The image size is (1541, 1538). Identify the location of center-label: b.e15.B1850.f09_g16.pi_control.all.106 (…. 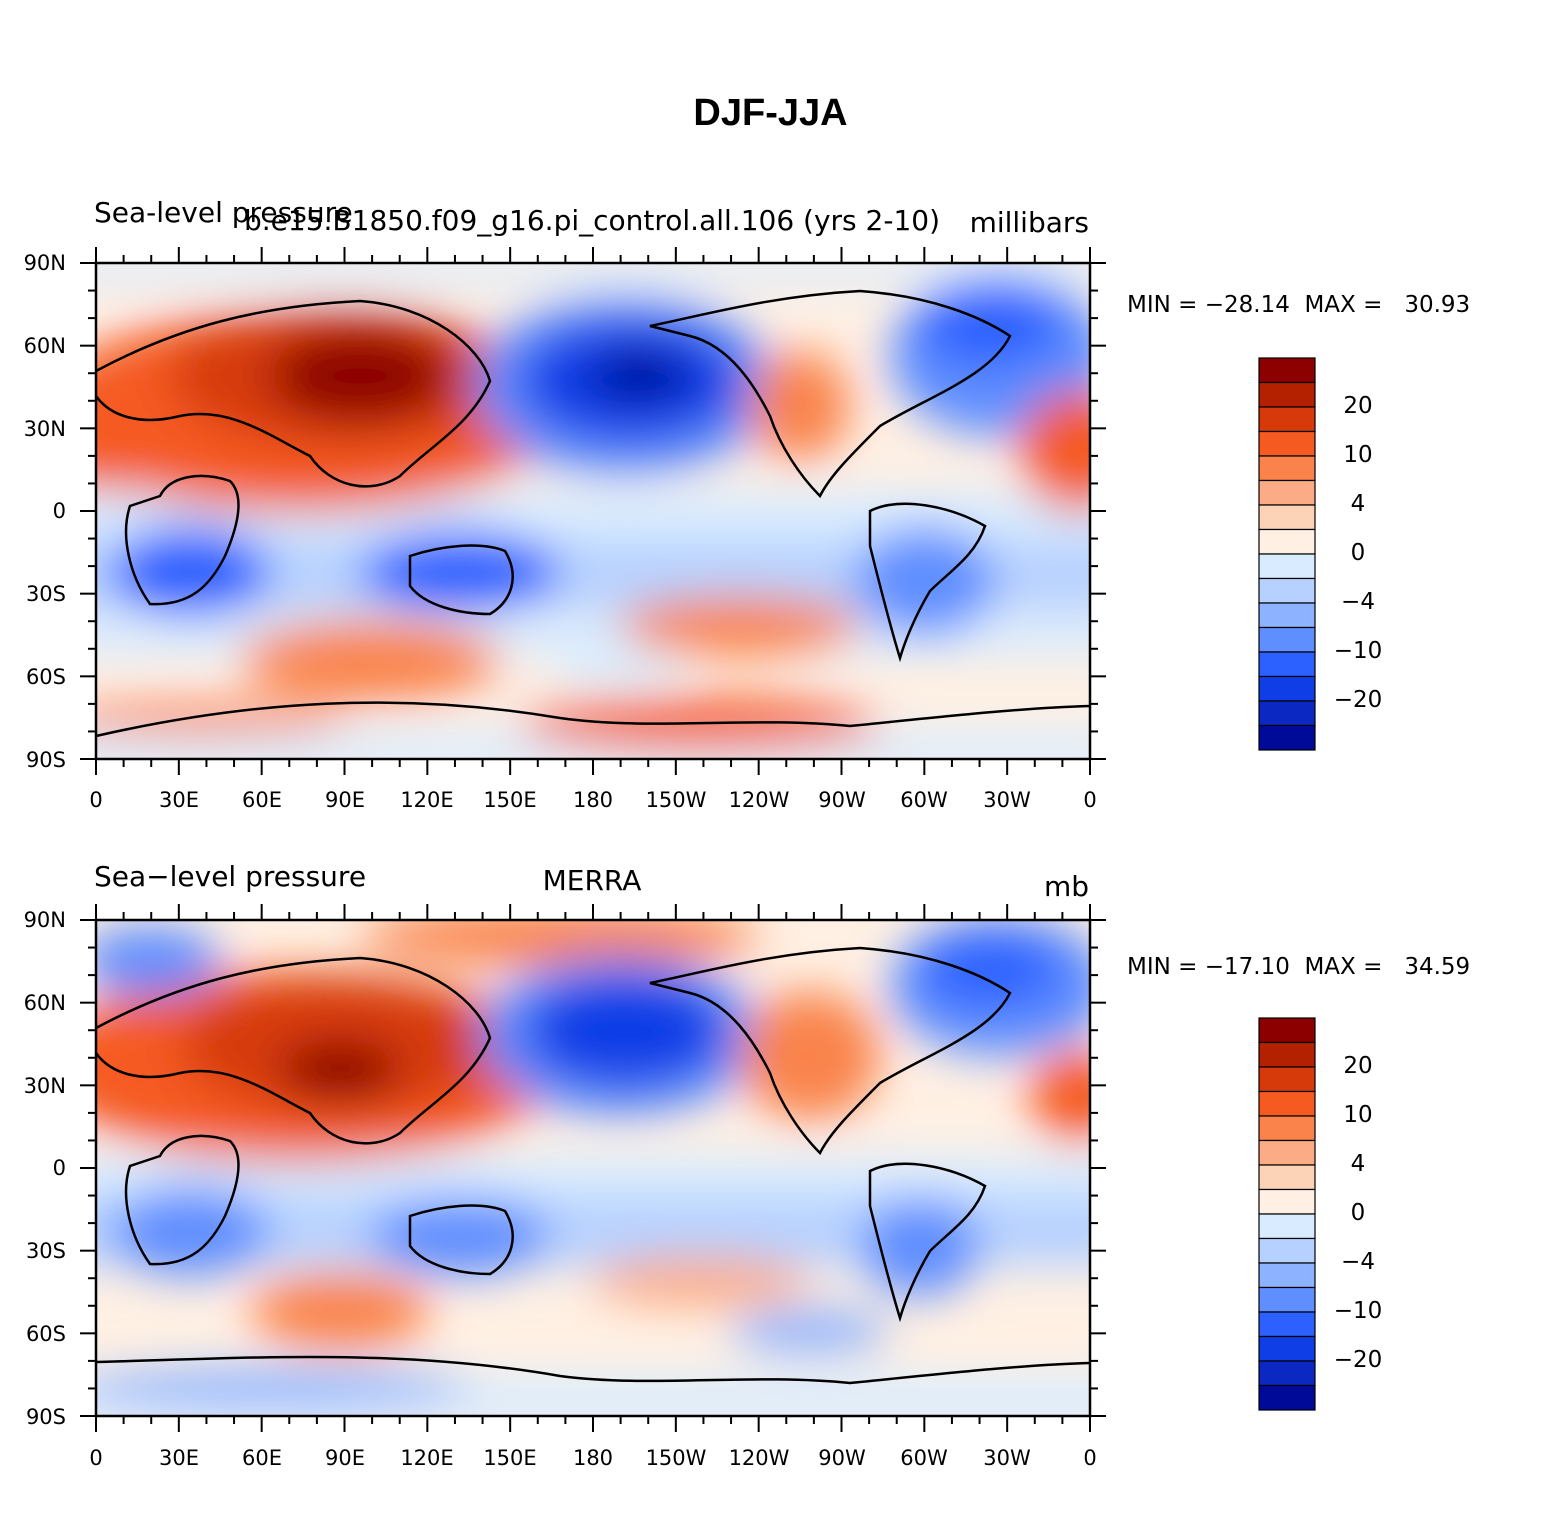
(592, 220).